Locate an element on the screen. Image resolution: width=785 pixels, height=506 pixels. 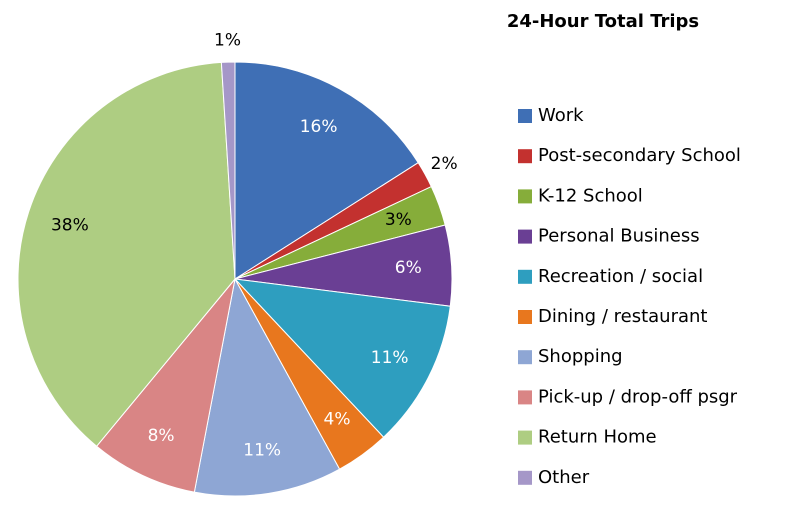
legend-label: Recreation / social is located at coordinates (620, 276).